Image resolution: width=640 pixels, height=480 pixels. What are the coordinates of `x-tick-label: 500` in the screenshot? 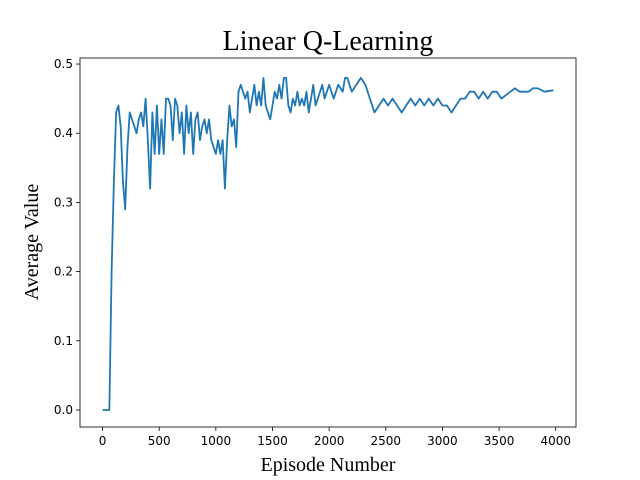 It's located at (159, 441).